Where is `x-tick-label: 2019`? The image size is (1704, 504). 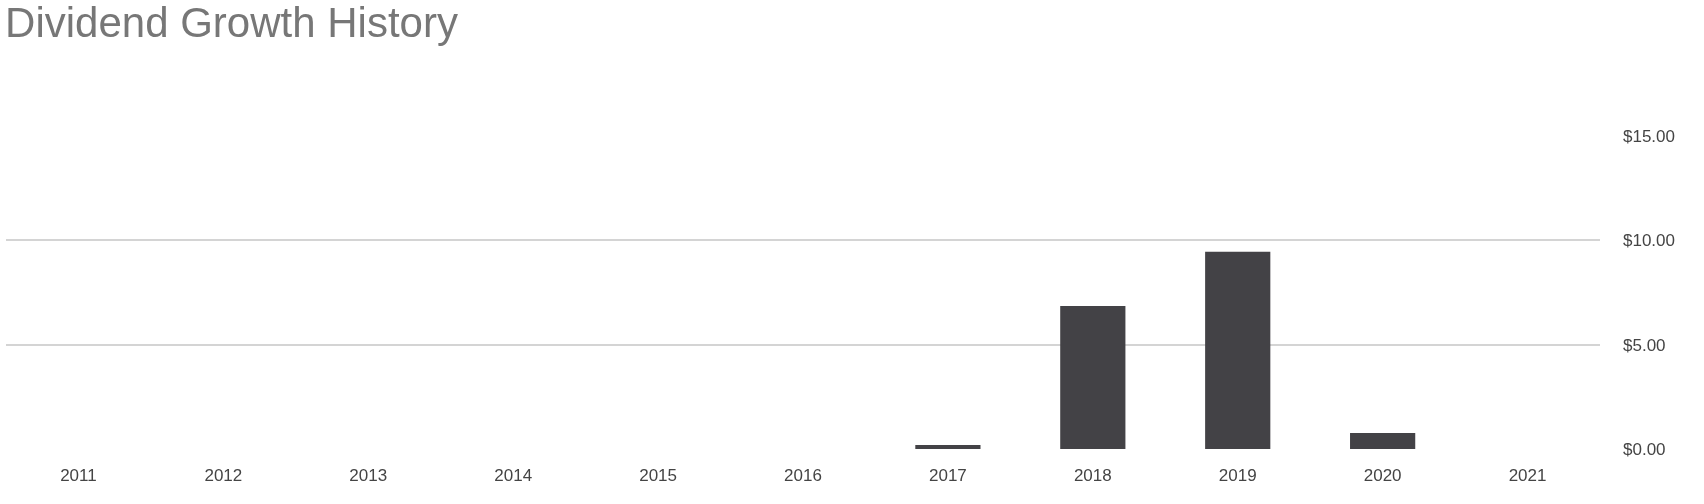
x-tick-label: 2019 is located at coordinates (1237, 475).